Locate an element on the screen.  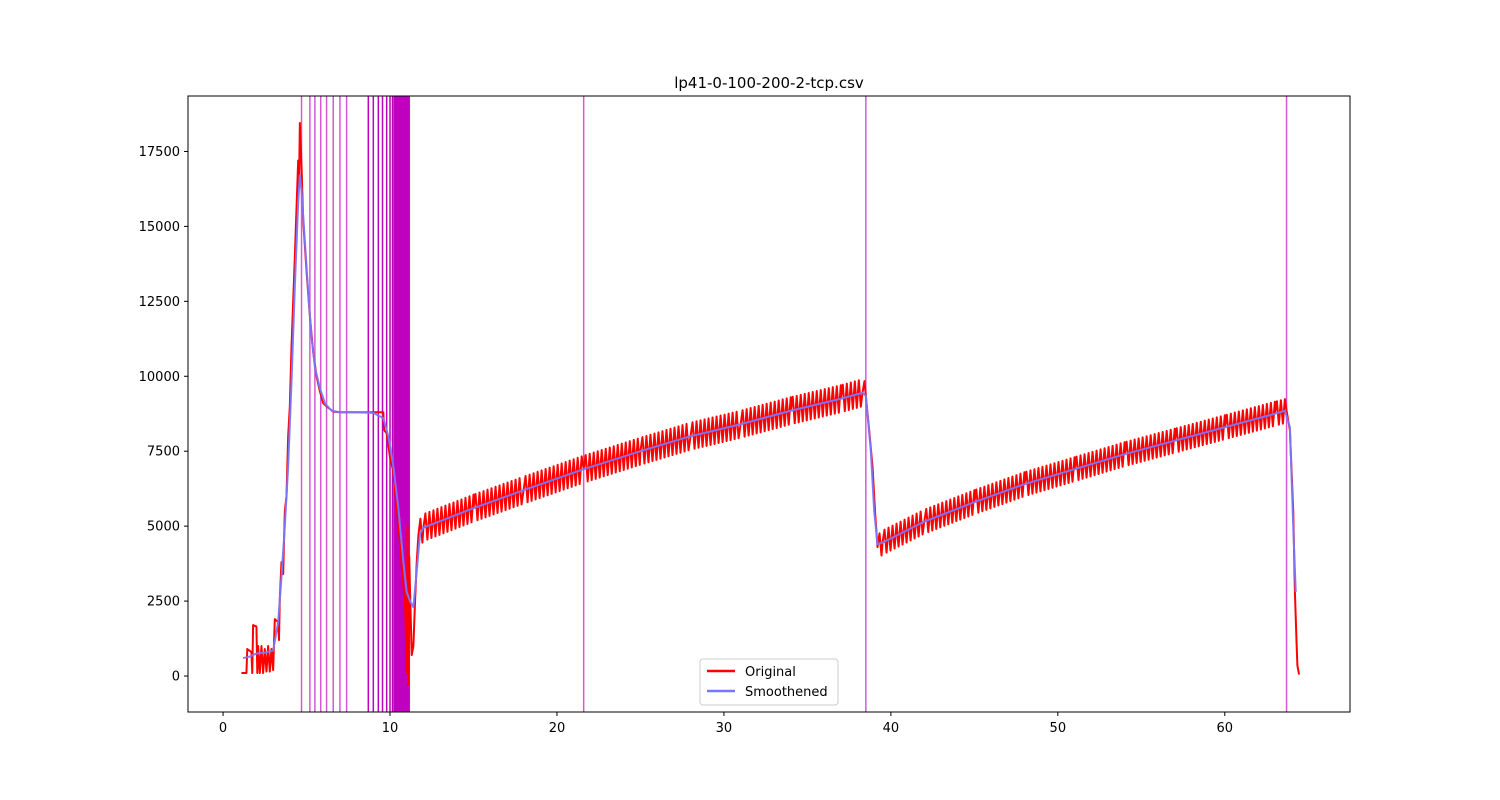
x-tick-label: 60 is located at coordinates (1225, 728).